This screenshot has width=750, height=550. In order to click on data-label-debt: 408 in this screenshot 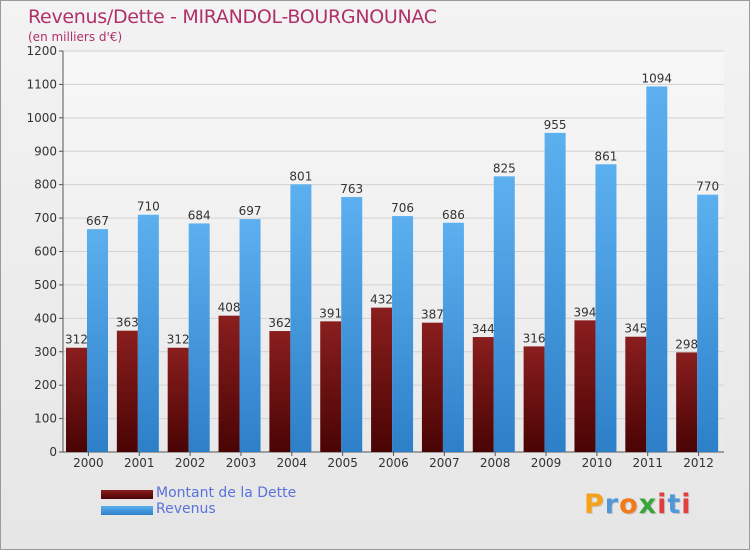, I will do `click(229, 308)`.